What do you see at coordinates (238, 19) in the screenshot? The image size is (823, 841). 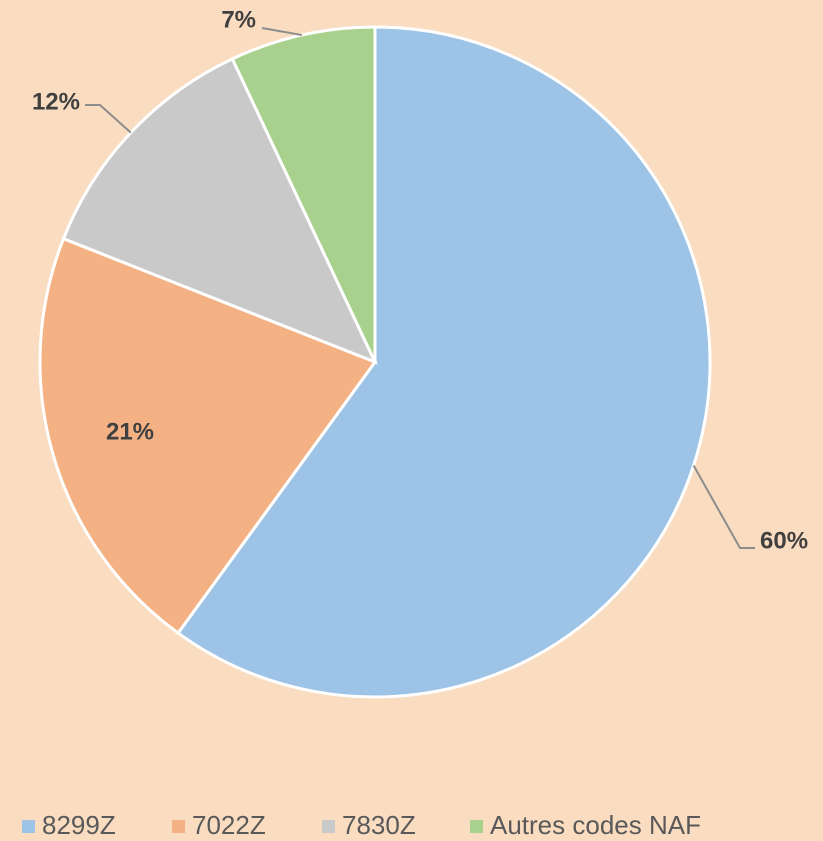 I see `data-label: 7%` at bounding box center [238, 19].